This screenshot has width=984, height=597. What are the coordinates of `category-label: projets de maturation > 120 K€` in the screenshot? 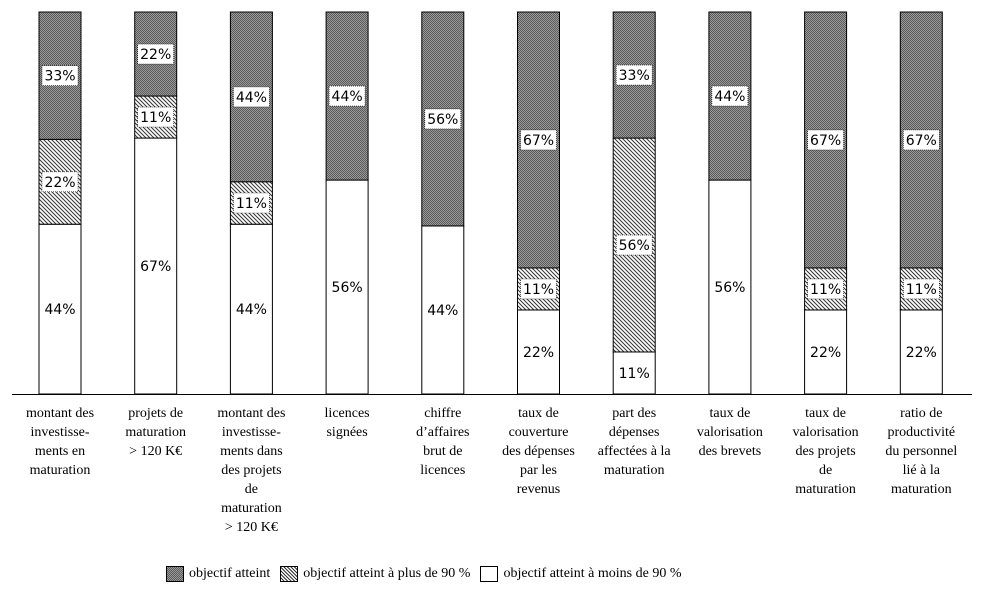 It's located at (156, 432).